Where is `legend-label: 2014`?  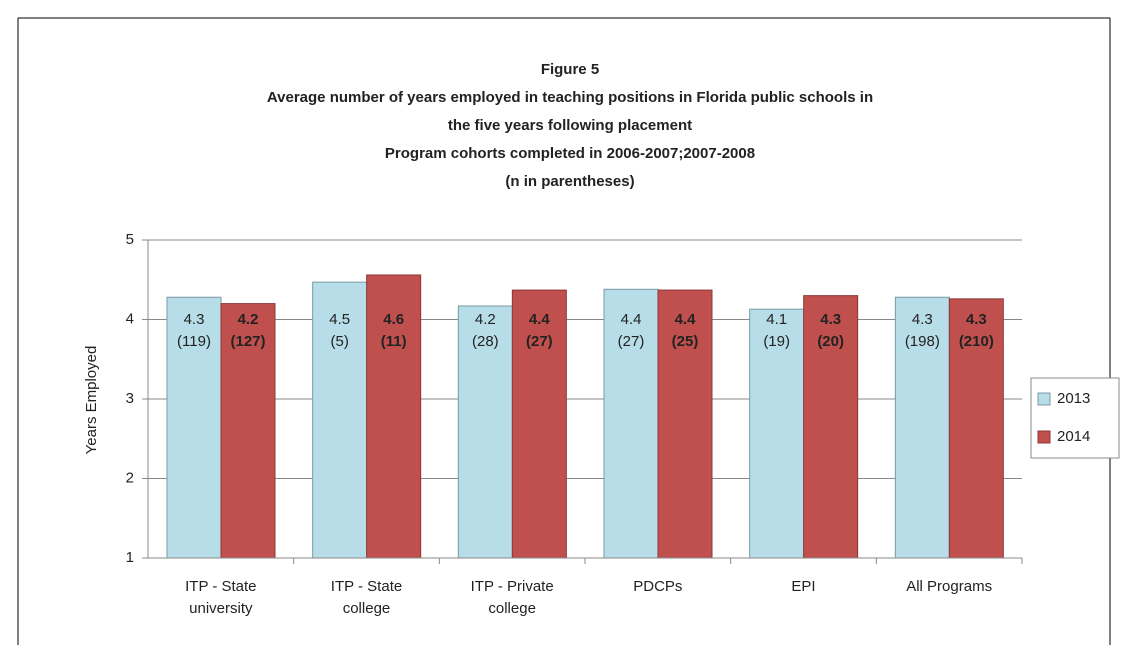 legend-label: 2014 is located at coordinates (1073, 436).